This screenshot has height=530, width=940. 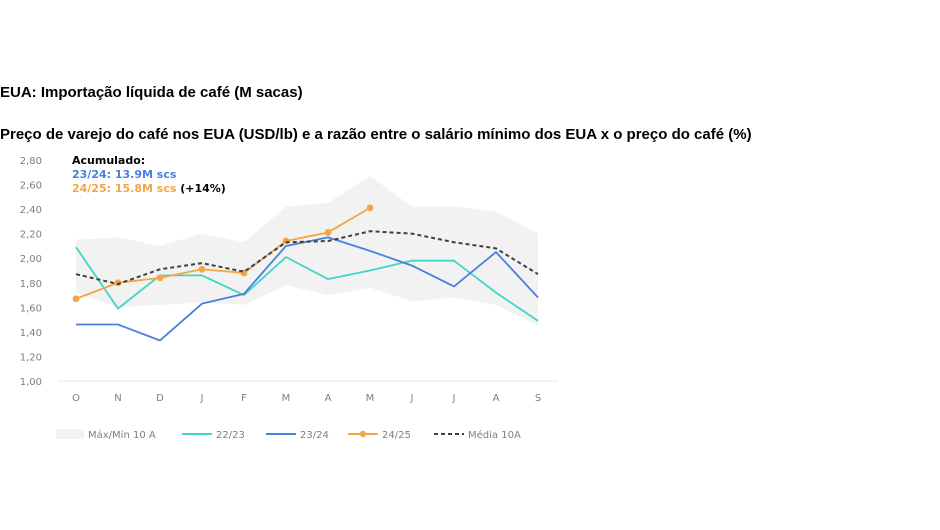 What do you see at coordinates (31, 259) in the screenshot?
I see `y-tick-label: 2,00` at bounding box center [31, 259].